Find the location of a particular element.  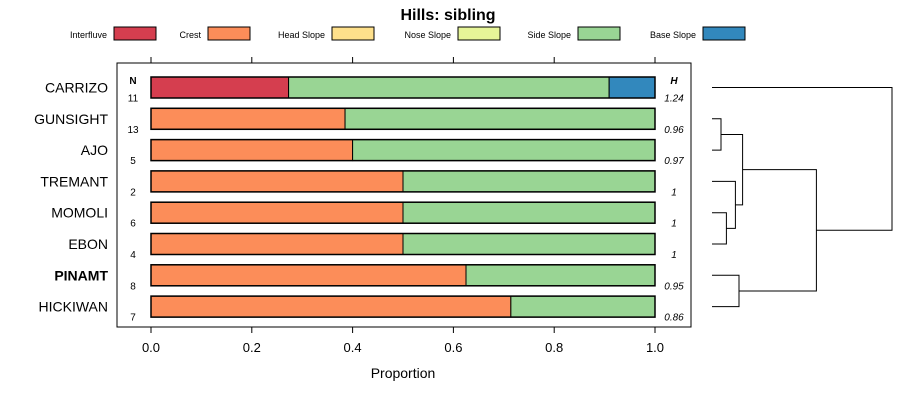

dendro-link-root is located at coordinates (802, 159).